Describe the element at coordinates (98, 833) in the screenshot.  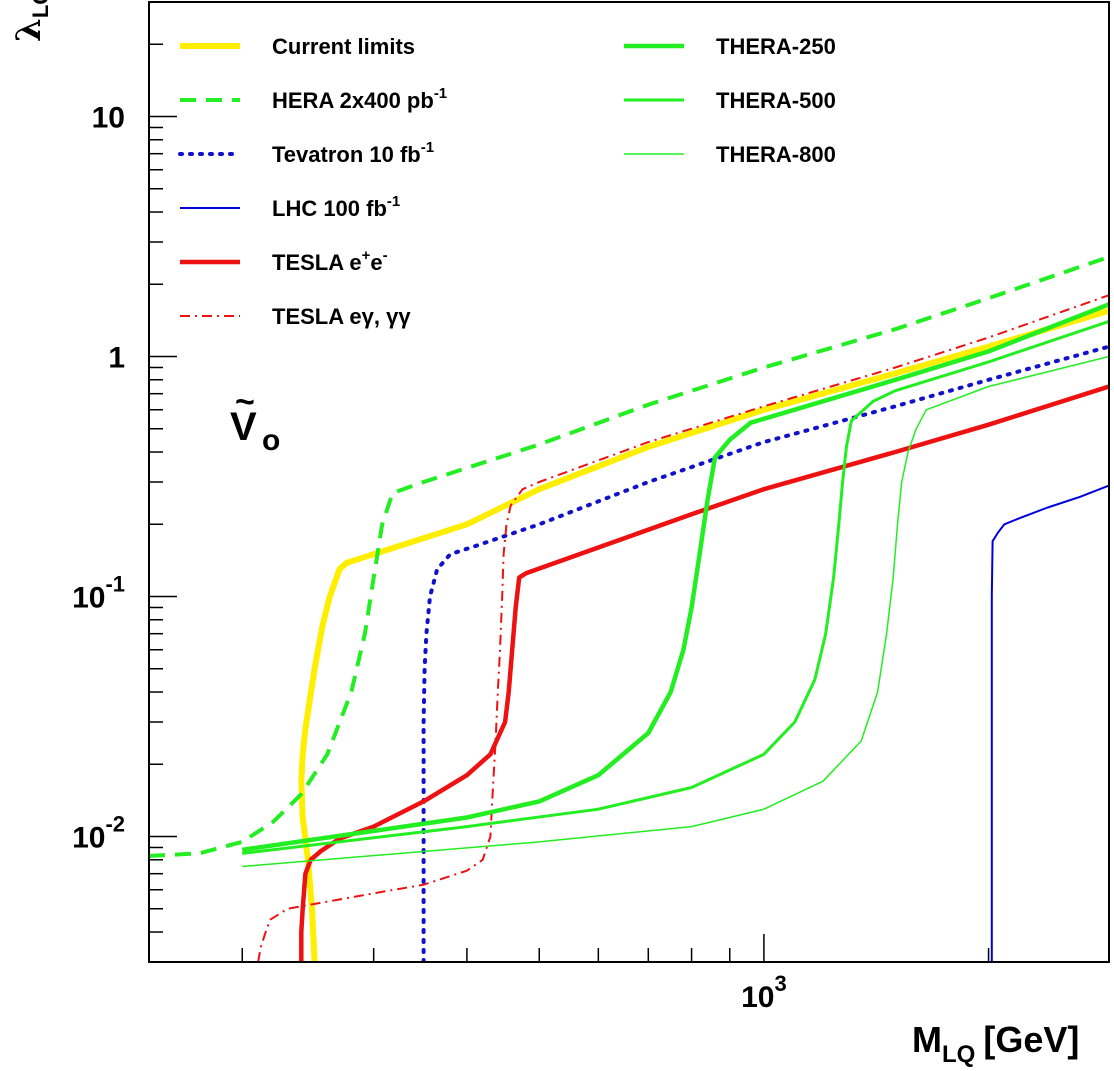
I see `y-tick-label: 10⁻²` at that location.